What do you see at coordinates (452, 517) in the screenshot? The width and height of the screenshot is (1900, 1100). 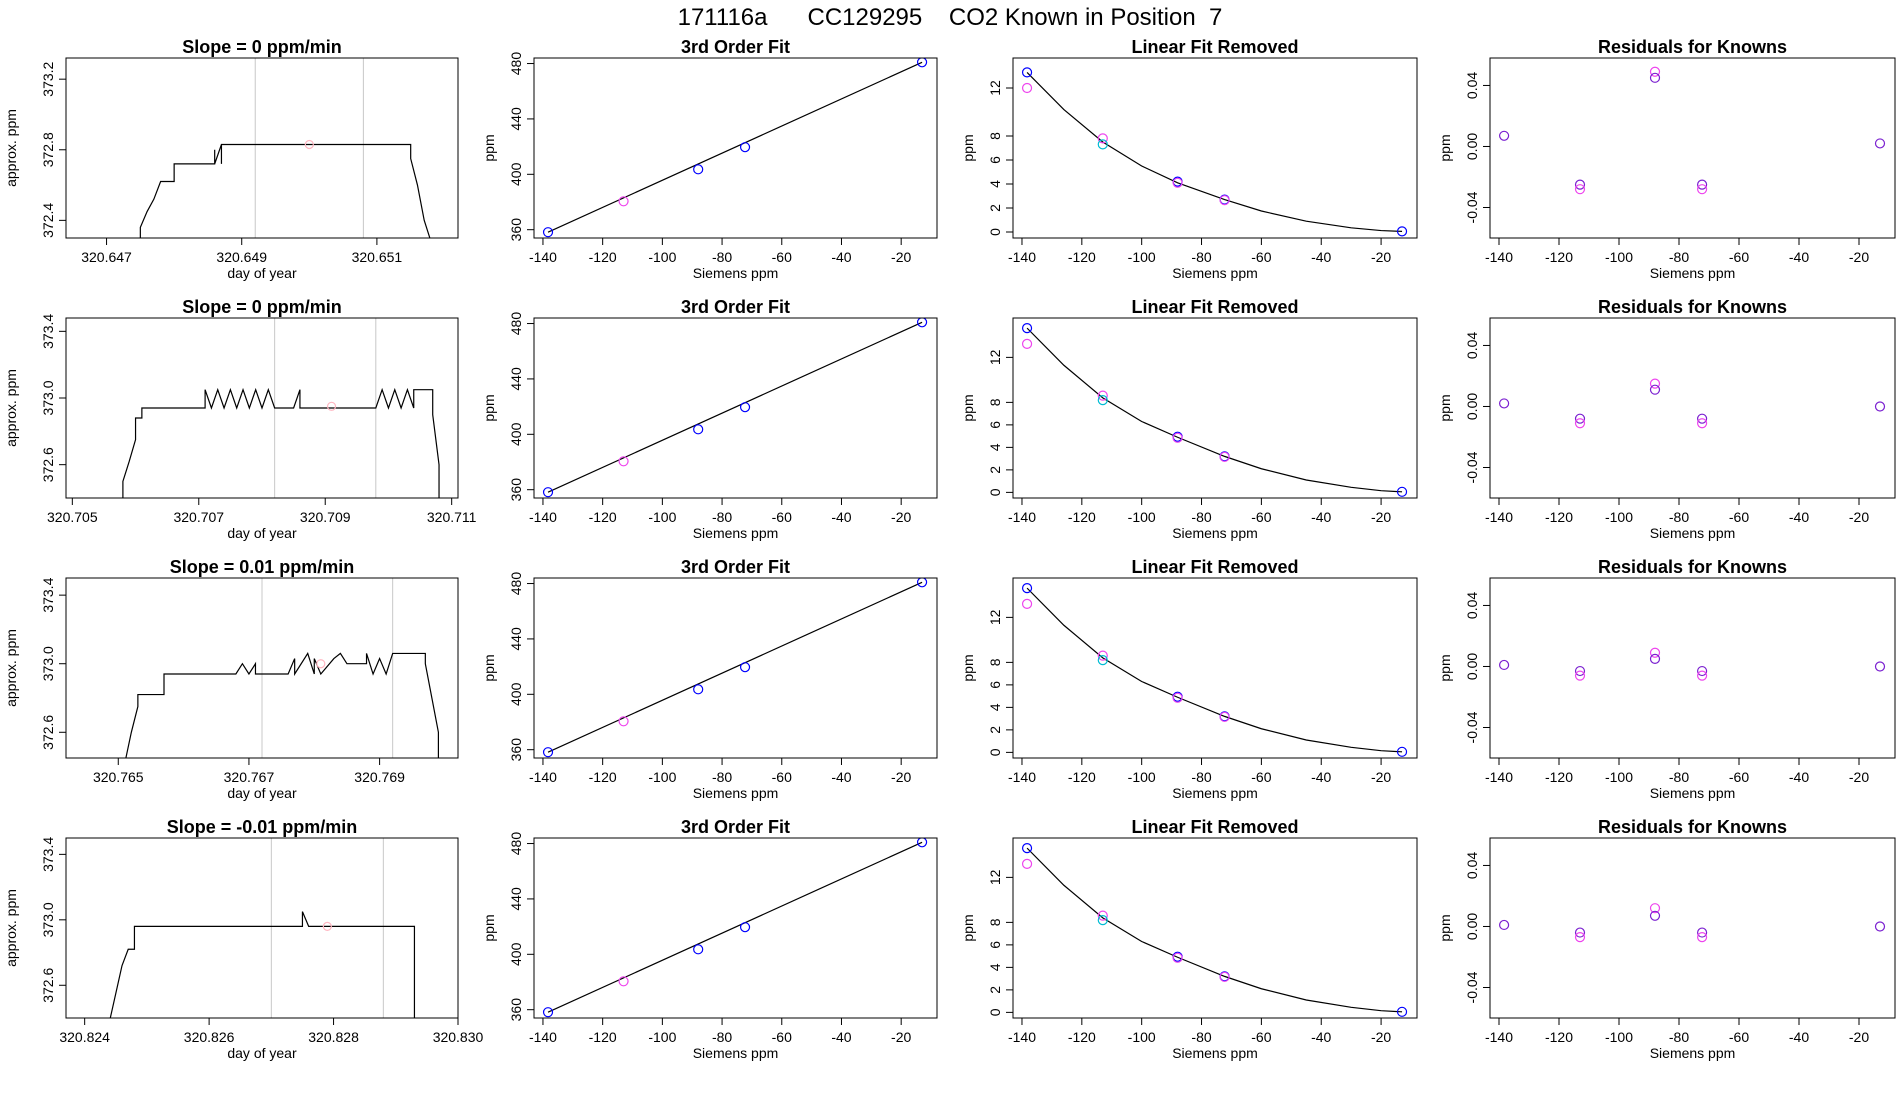 I see `x-tick-label: 320.711` at bounding box center [452, 517].